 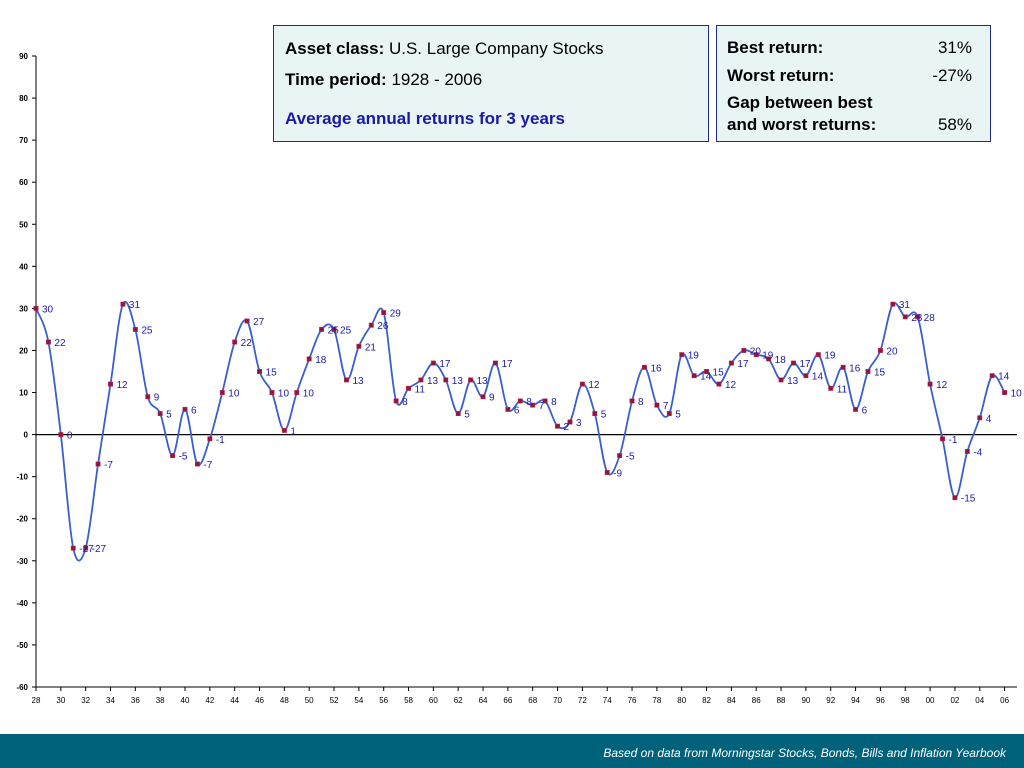 What do you see at coordinates (70, 436) in the screenshot?
I see `data-point-label: 0` at bounding box center [70, 436].